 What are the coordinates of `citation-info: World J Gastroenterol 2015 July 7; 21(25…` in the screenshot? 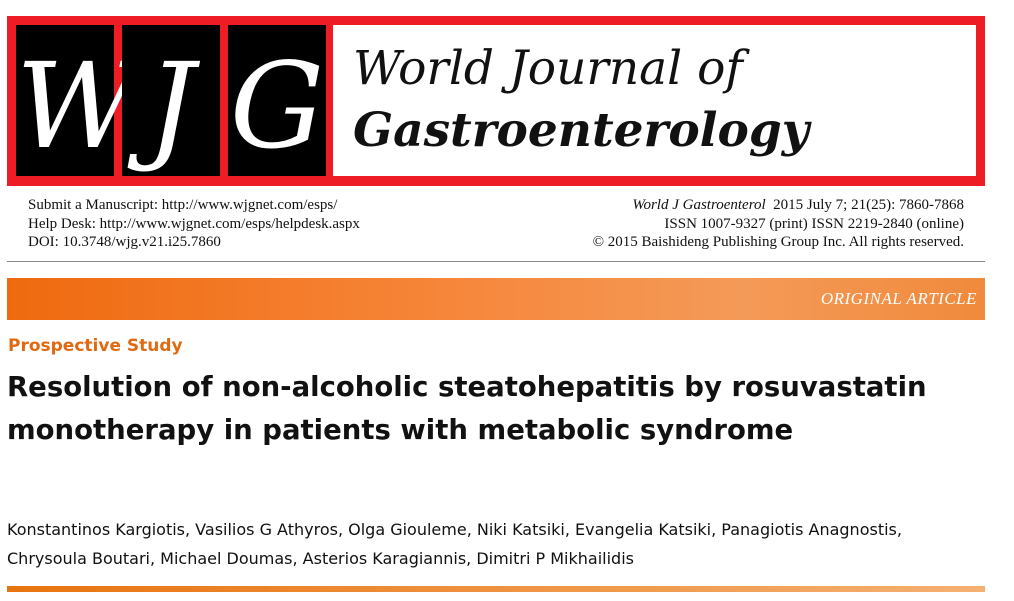 It's located at (778, 224).